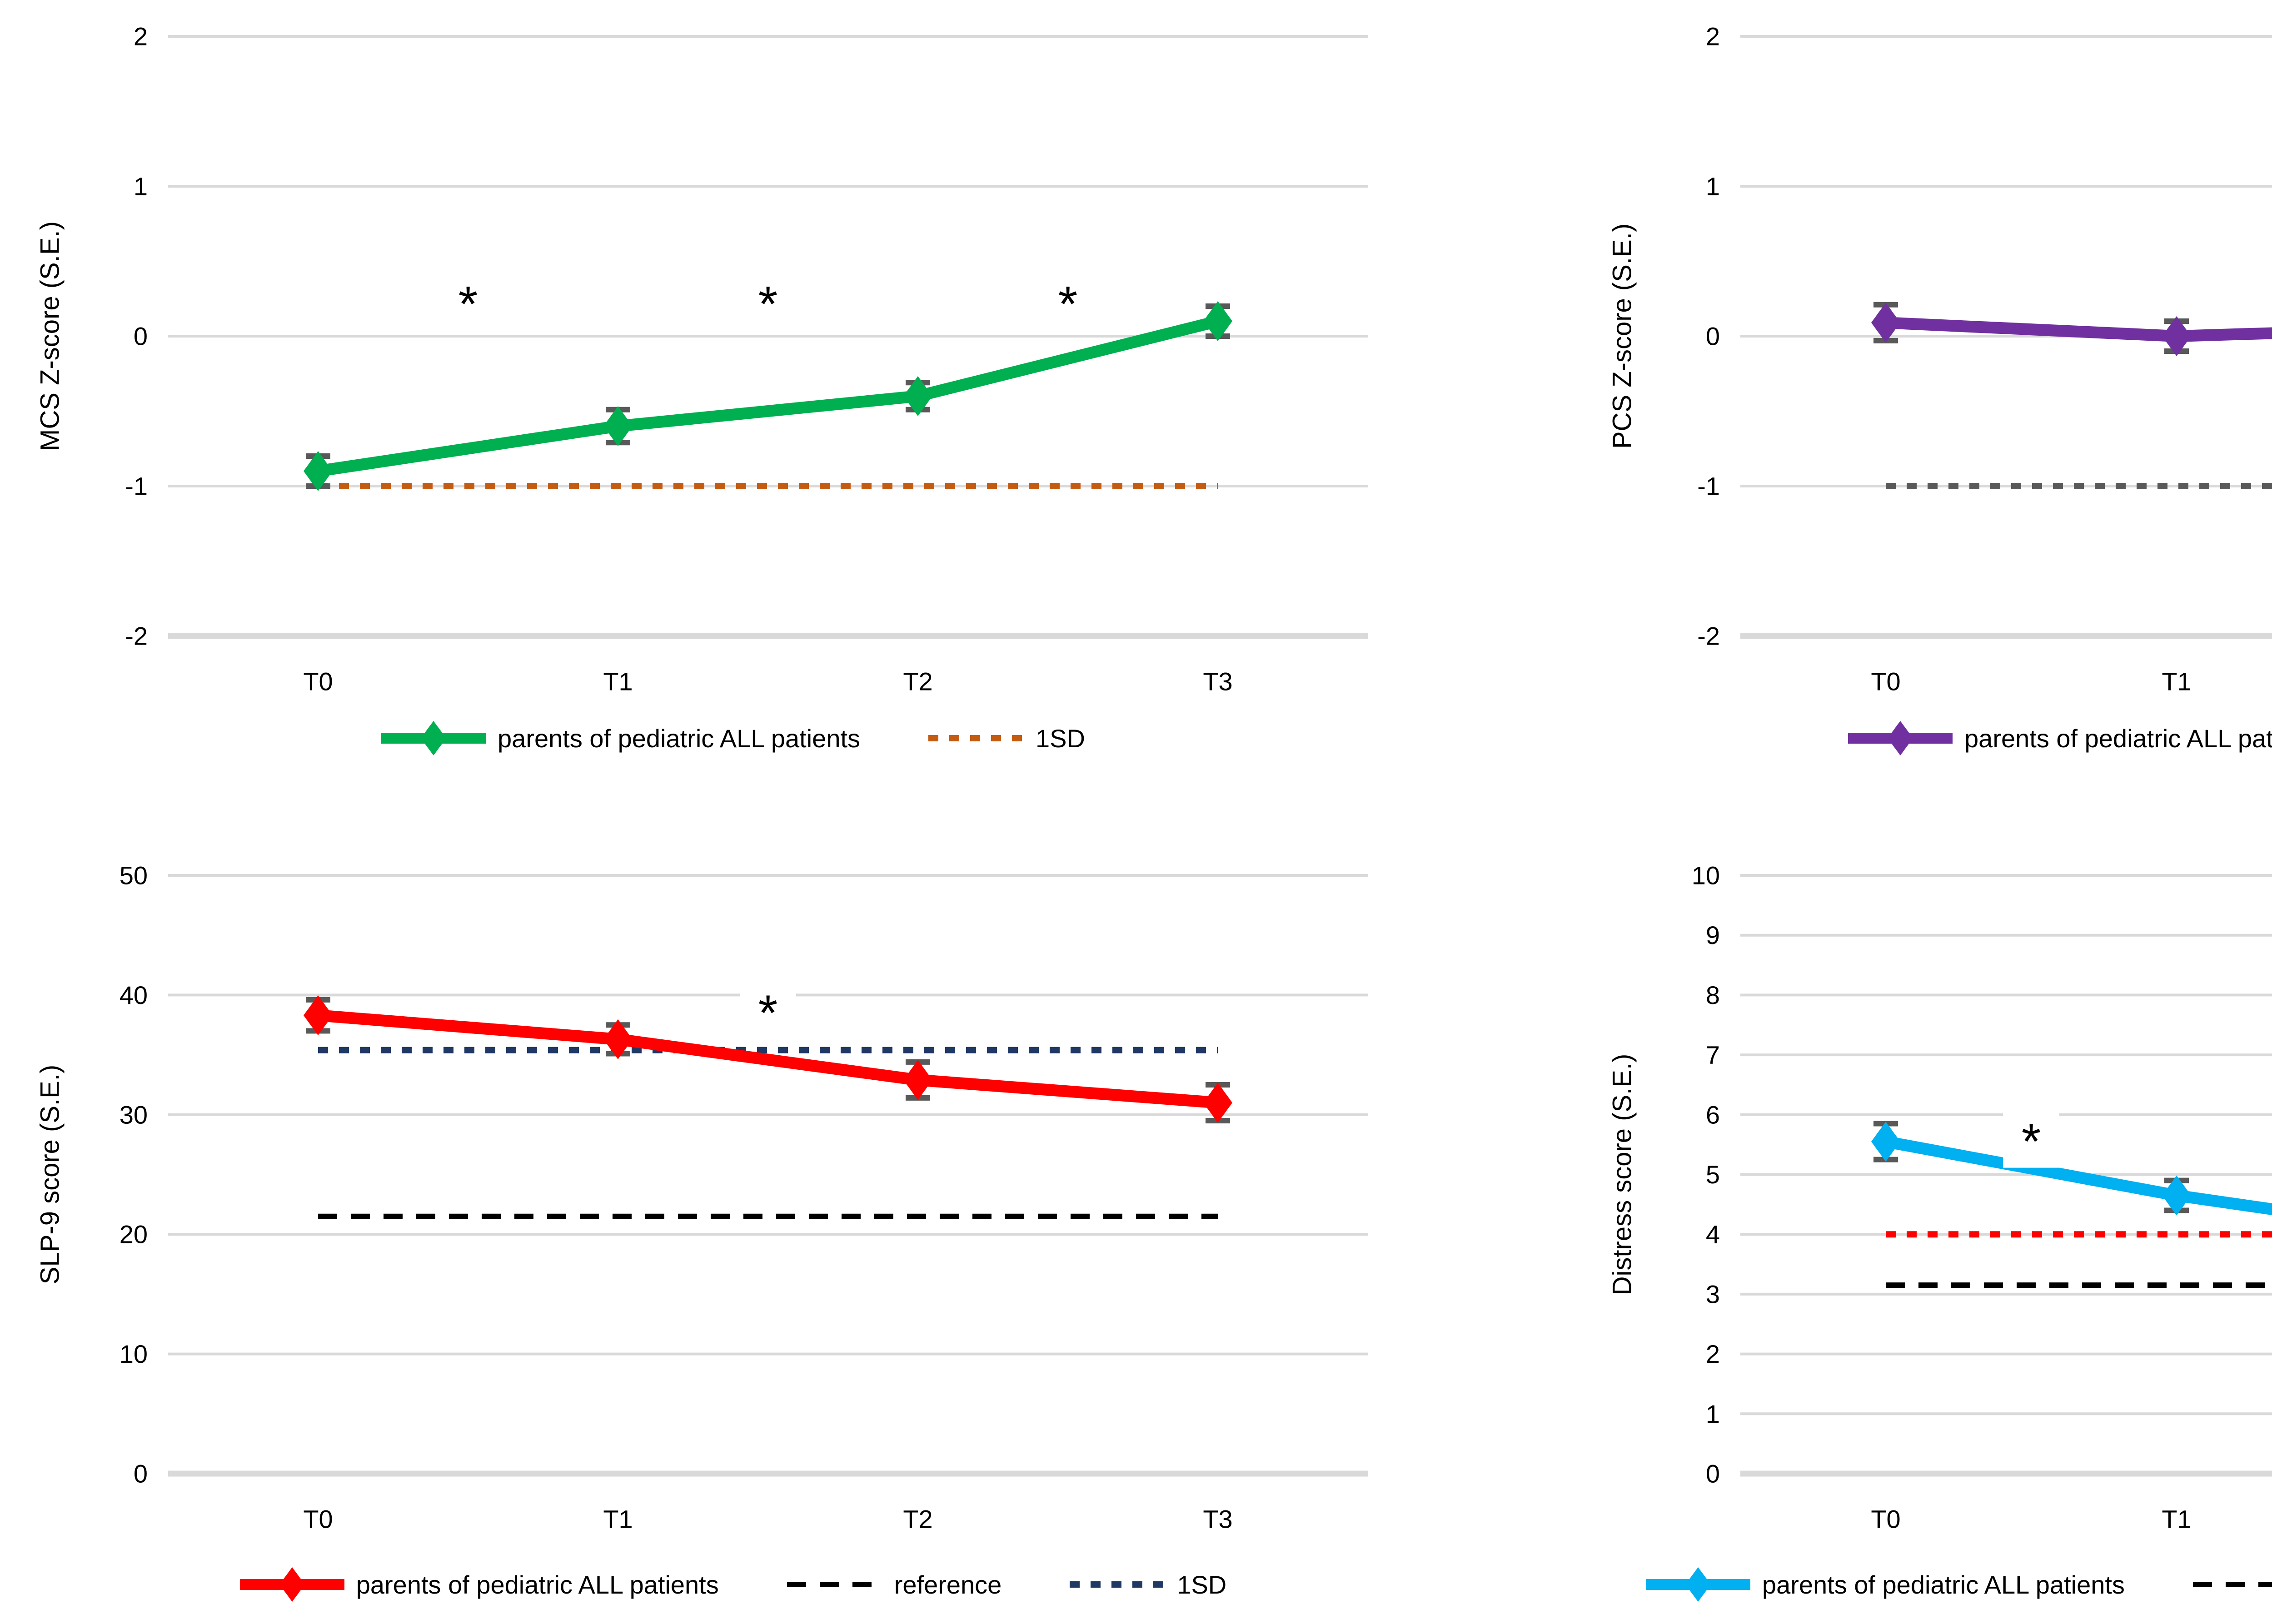 This screenshot has height=1624, width=2272. What do you see at coordinates (50, 1174) in the screenshot?
I see `y-axis-title: SLP-9 score (S.E.)` at bounding box center [50, 1174].